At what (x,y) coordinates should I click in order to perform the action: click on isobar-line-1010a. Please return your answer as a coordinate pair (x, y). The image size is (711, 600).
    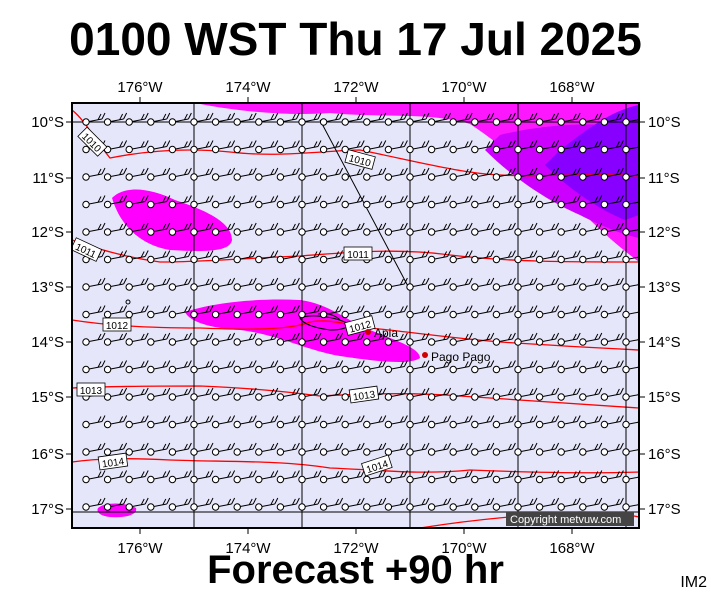
    Looking at the image, I should click on (355, 143).